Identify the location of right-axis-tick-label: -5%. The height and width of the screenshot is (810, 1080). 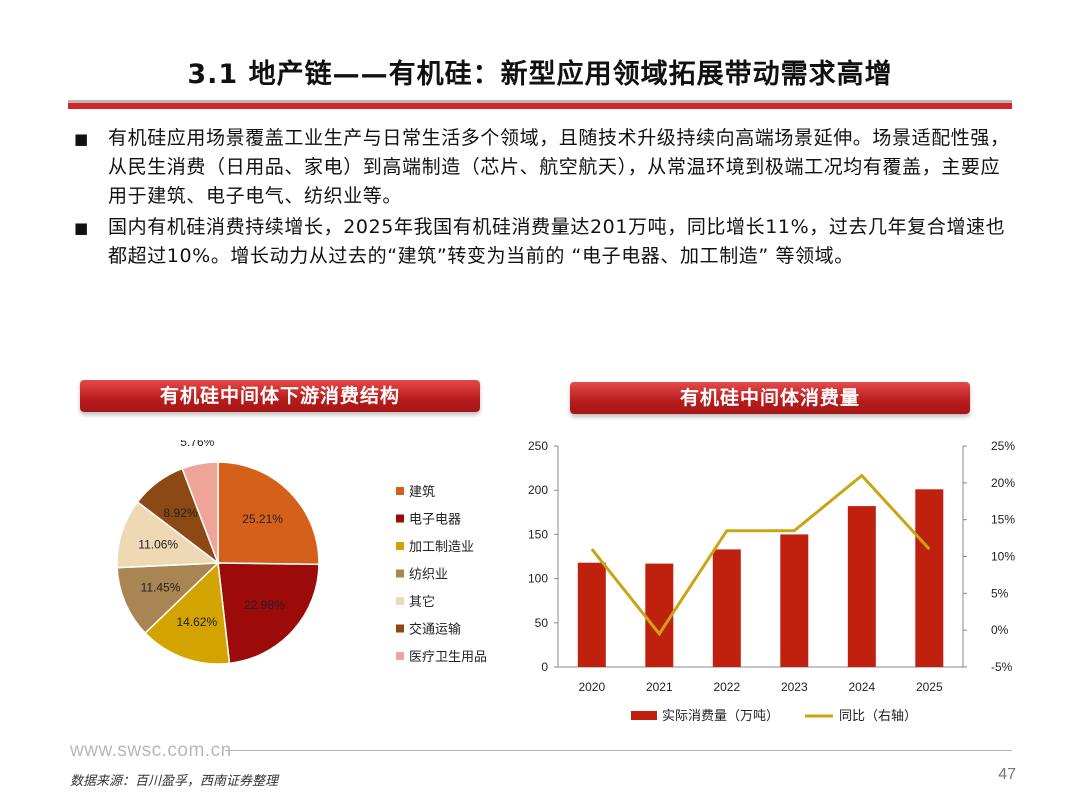
(1002, 667).